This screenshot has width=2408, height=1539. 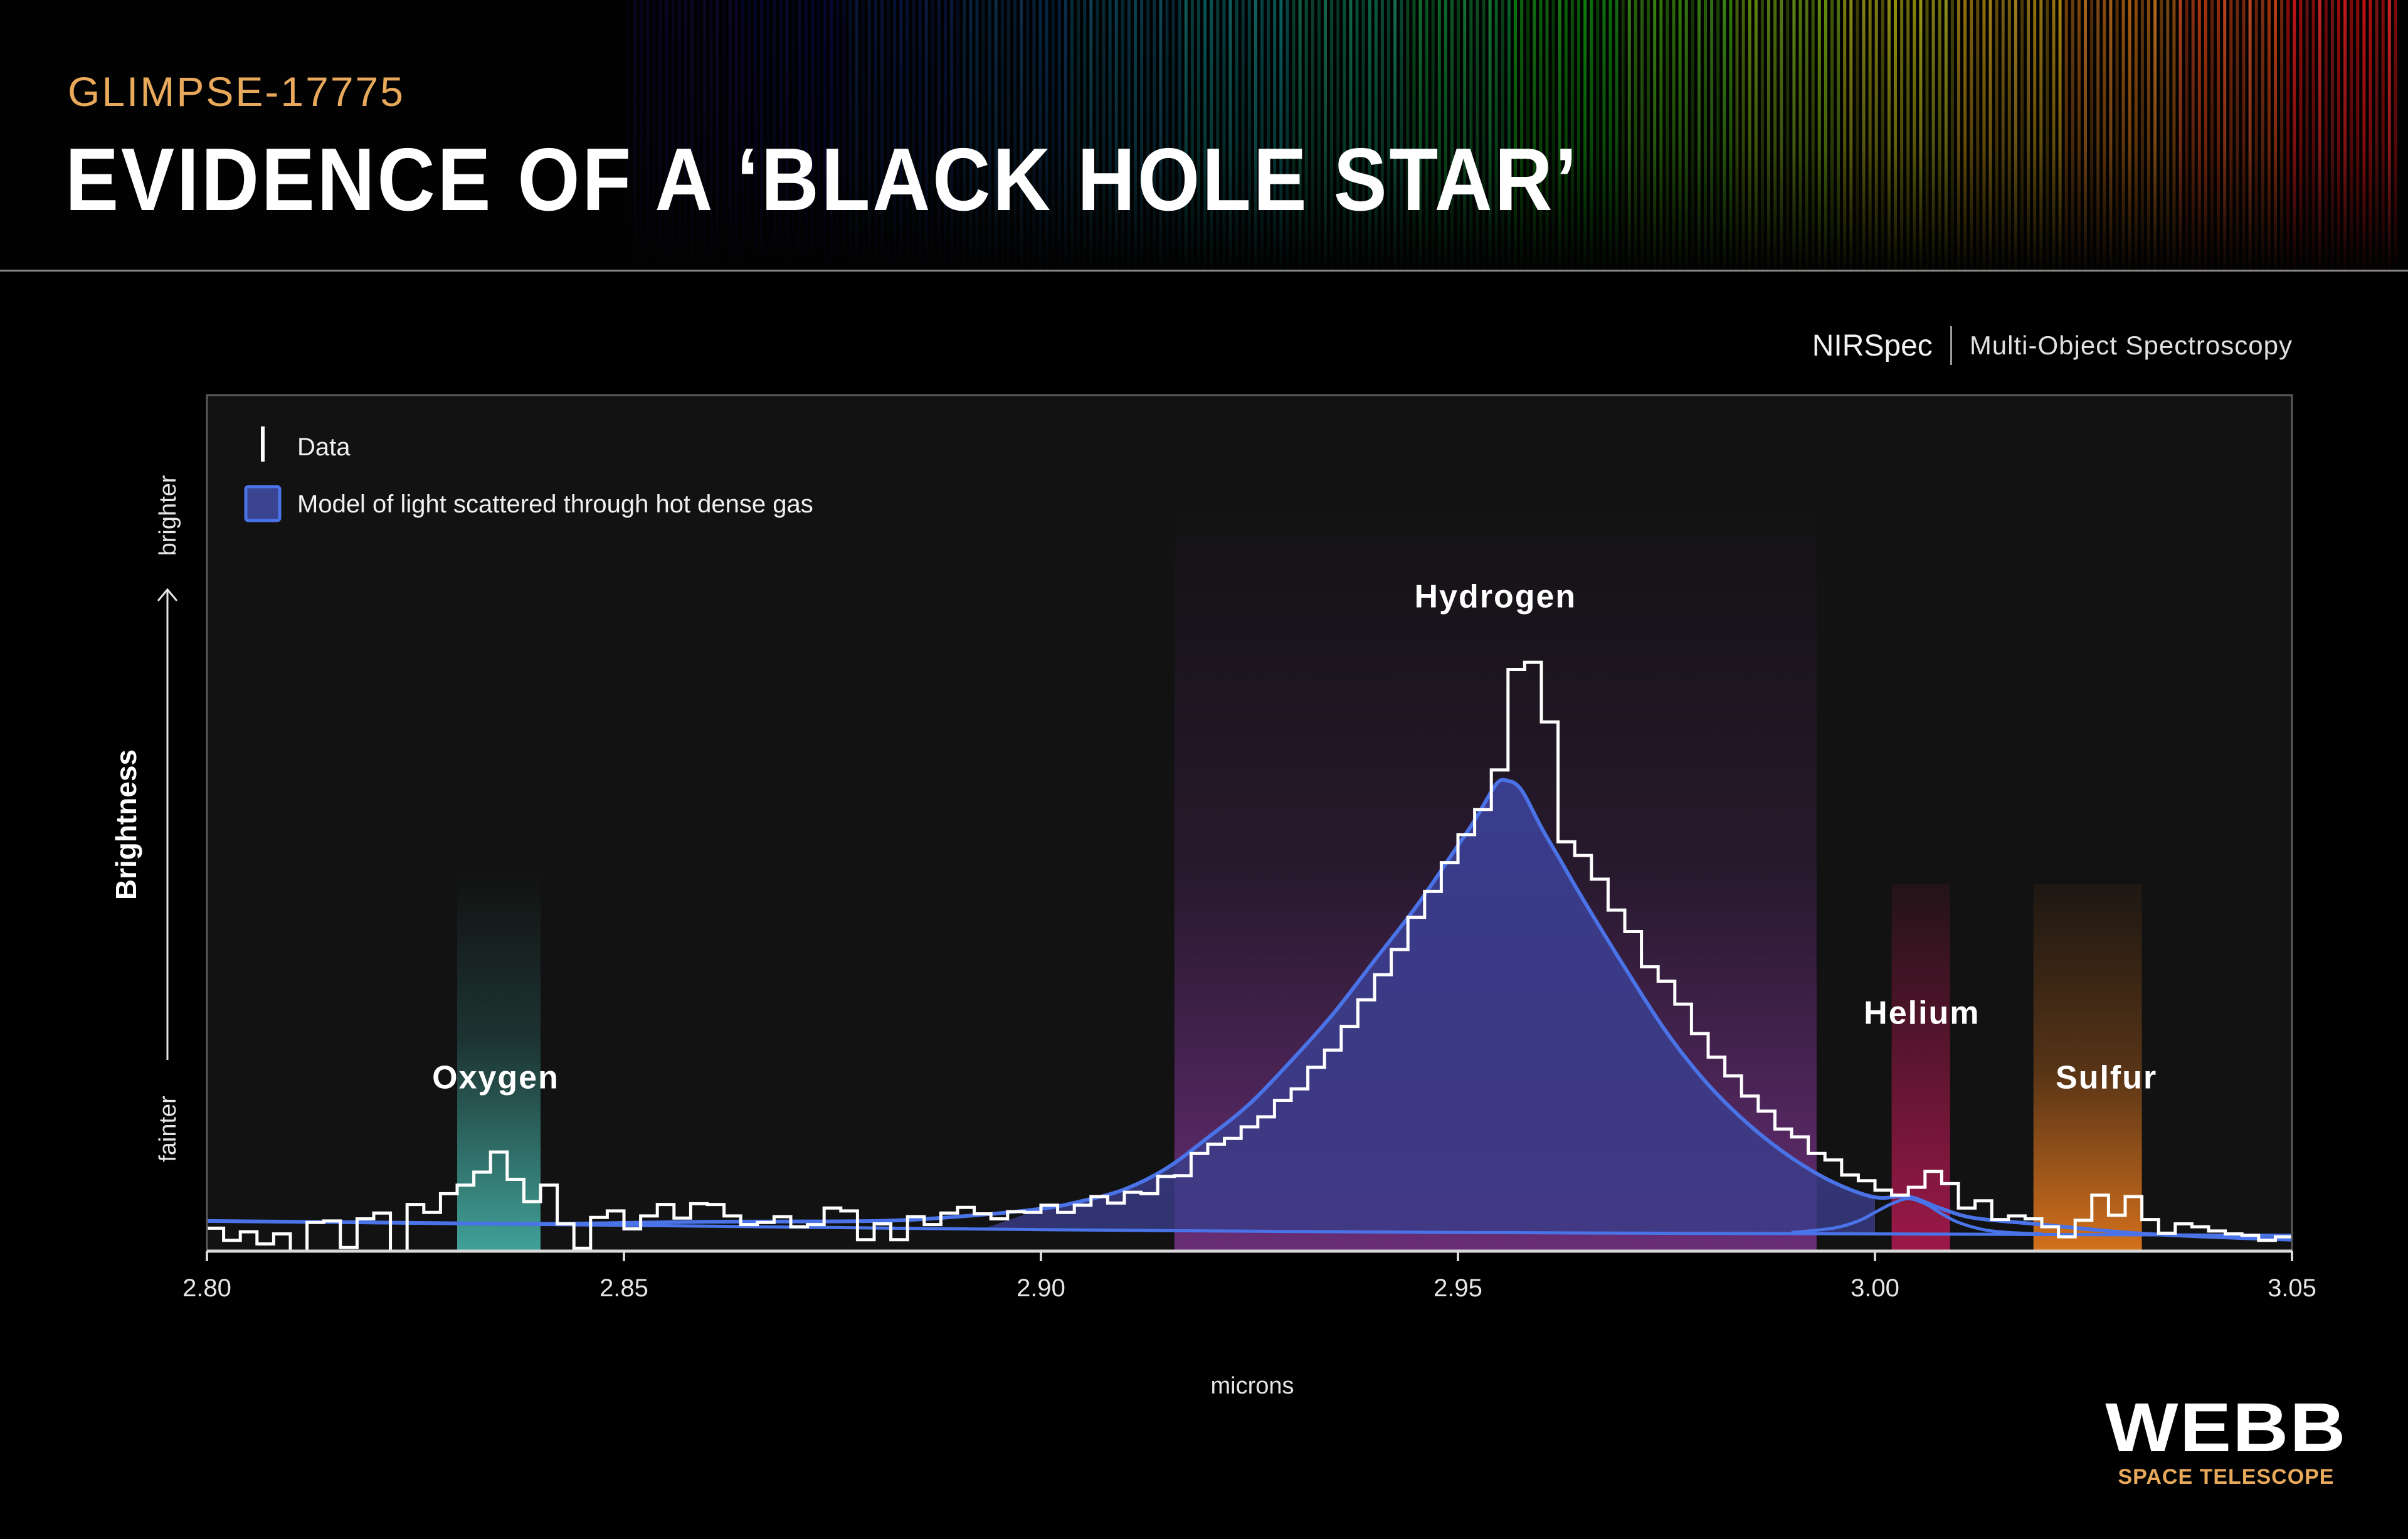 I want to click on instrument-label: NIRSpec Multi-Object Spectroscopy, so click(x=2052, y=345).